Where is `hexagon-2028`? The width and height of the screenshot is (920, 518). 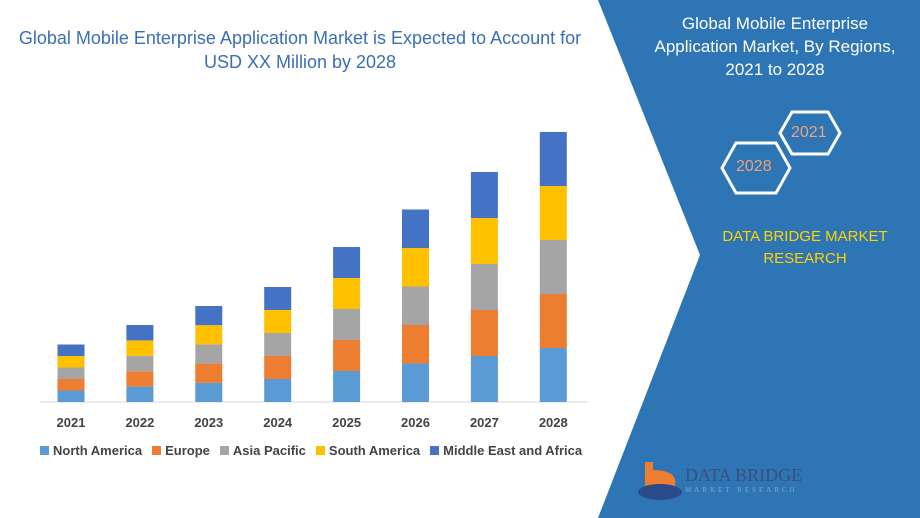
hexagon-2028 is located at coordinates (756, 168).